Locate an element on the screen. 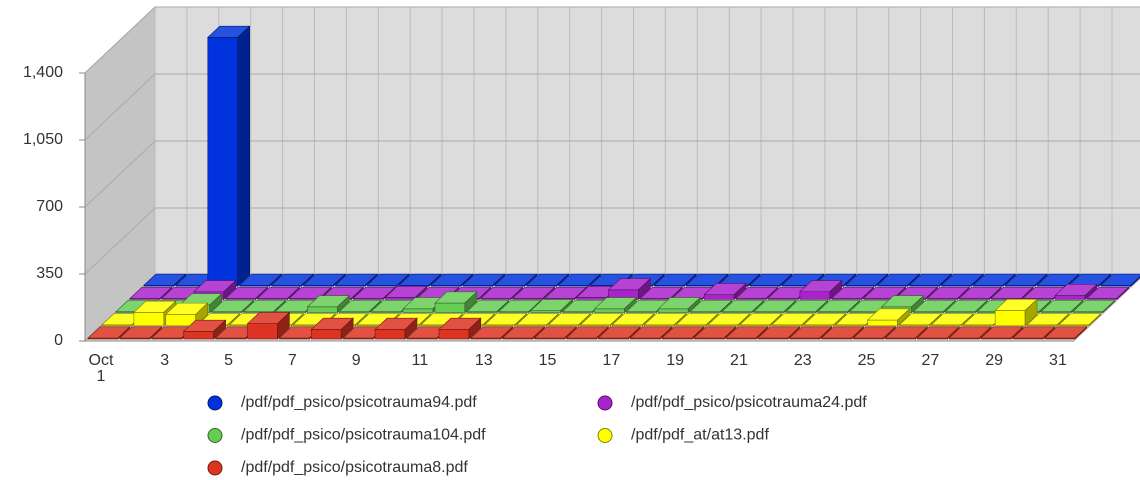 The image size is (1140, 480). x-tick-label: 25 is located at coordinates (867, 360).